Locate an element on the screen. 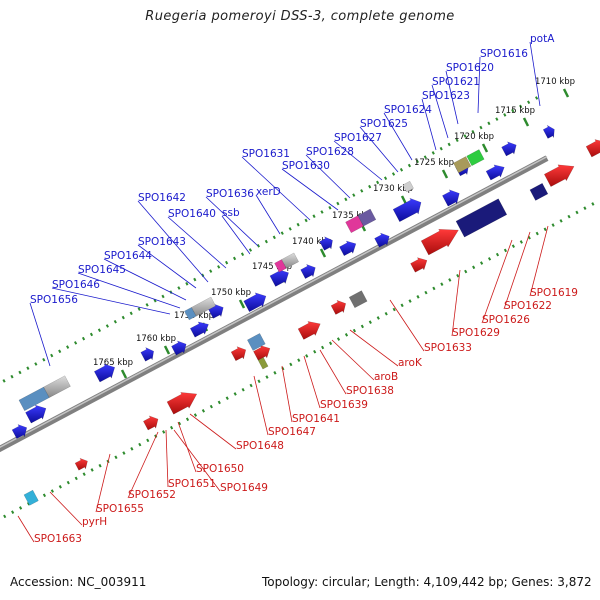 This screenshot has width=600, height=600. plus-gene-label: SPO1628 is located at coordinates (330, 152).